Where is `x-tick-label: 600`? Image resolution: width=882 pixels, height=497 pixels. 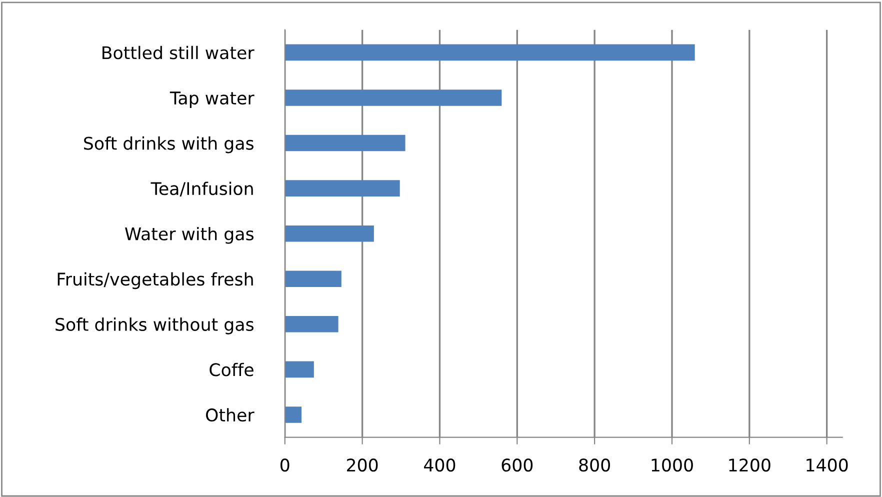
x-tick-label: 600 is located at coordinates (517, 465).